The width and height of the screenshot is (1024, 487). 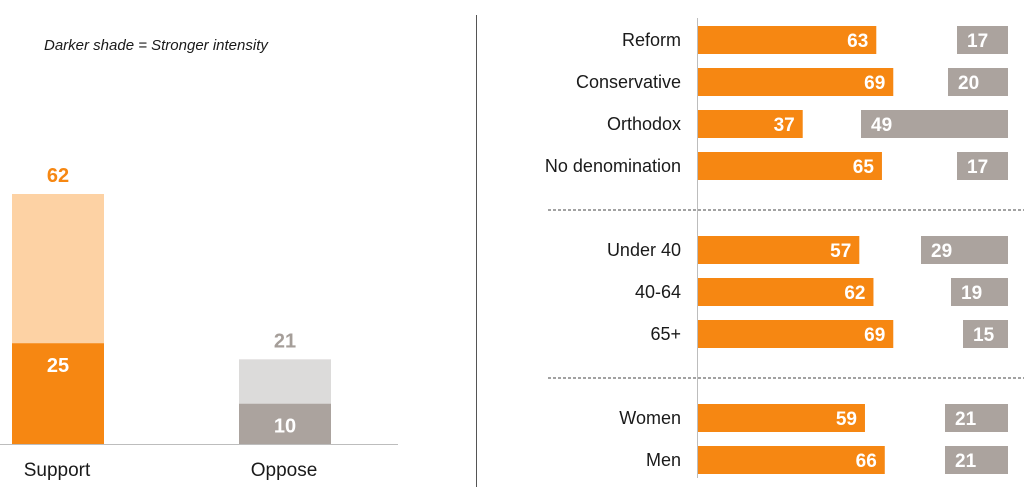 I want to click on oppose-value-women: 21, so click(x=966, y=419).